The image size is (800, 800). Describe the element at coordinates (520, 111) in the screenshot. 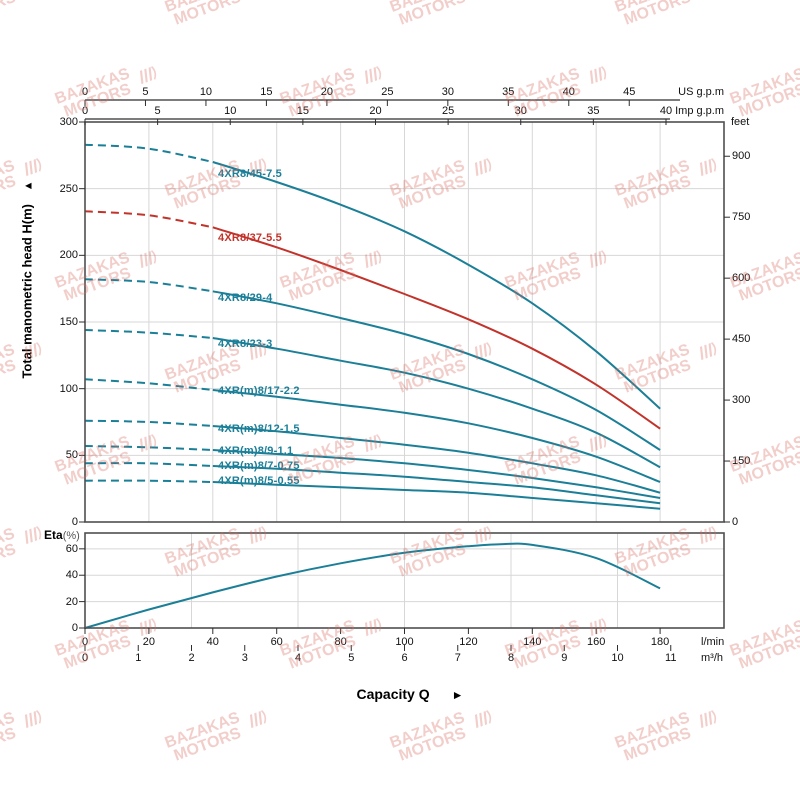

I see `imp-gpm-tick-label: 30` at that location.